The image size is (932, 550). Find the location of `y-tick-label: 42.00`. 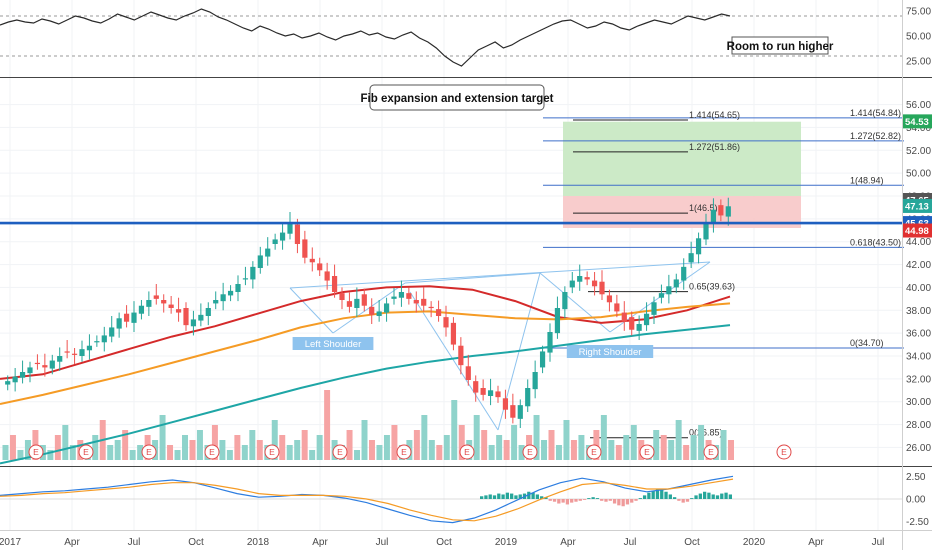

y-tick-label: 42.00 is located at coordinates (918, 265).